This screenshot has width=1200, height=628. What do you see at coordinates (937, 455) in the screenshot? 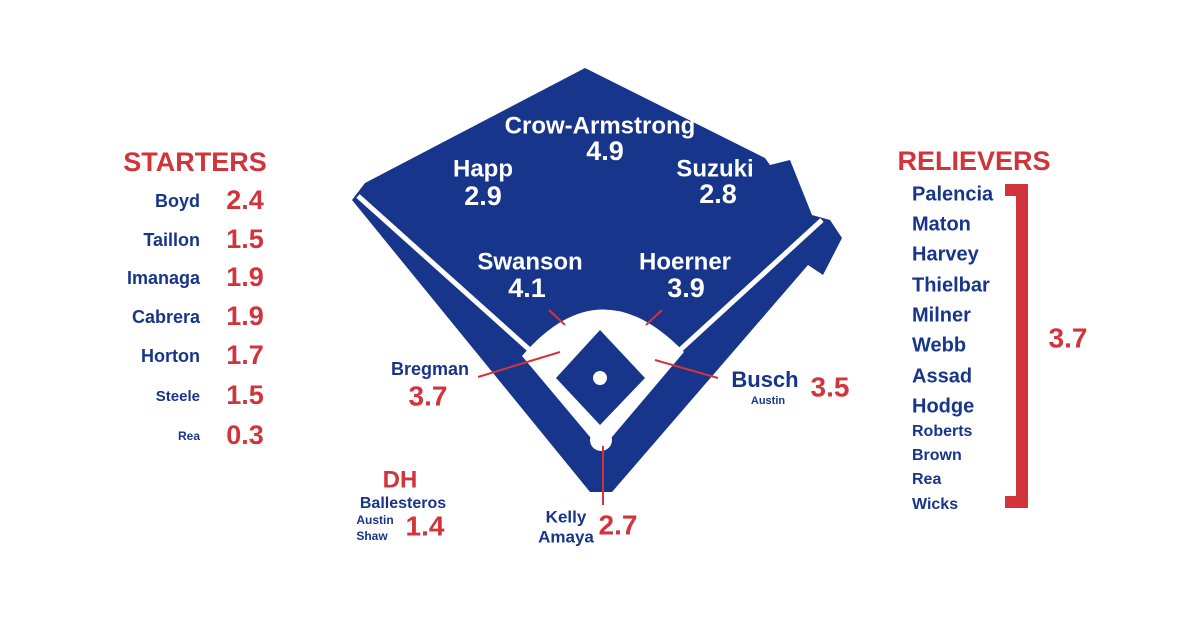
I see `reliever-name: Brown` at bounding box center [937, 455].